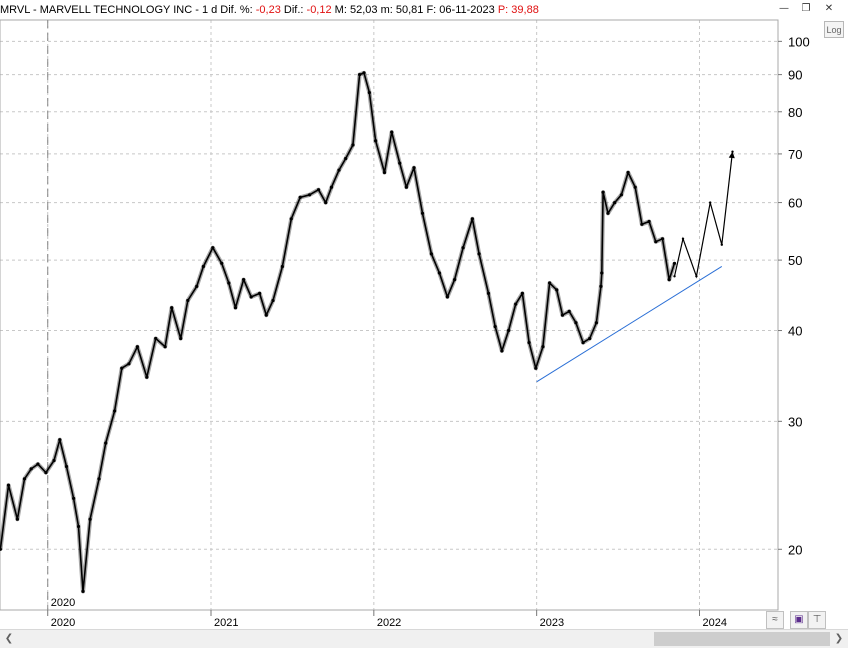 The width and height of the screenshot is (848, 648). Describe the element at coordinates (742, 639) in the screenshot. I see `scroll-thumb` at that location.